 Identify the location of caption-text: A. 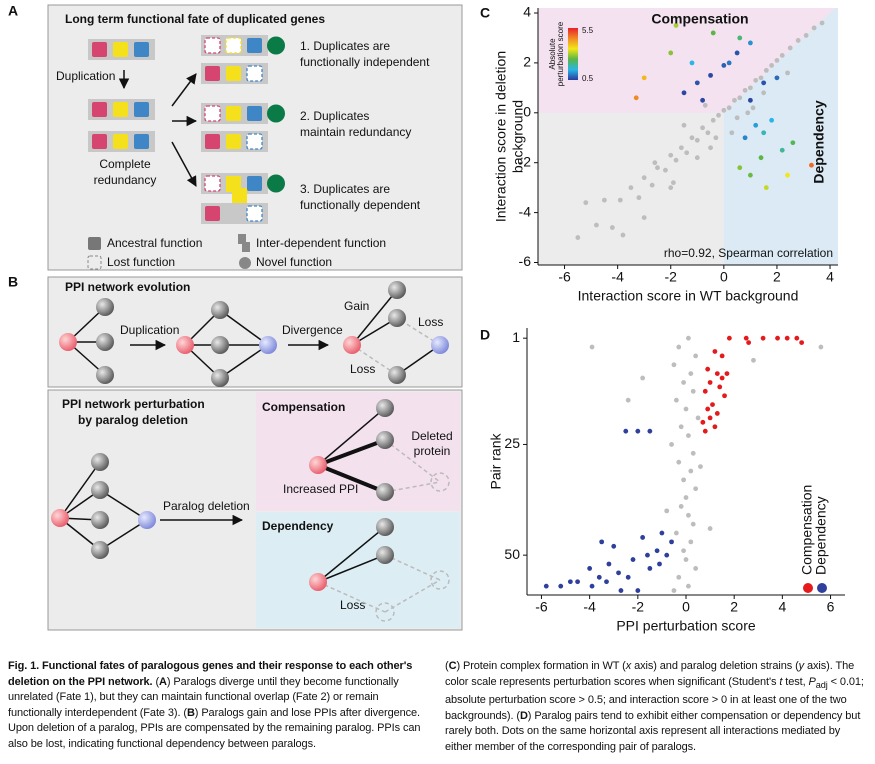
(163, 681).